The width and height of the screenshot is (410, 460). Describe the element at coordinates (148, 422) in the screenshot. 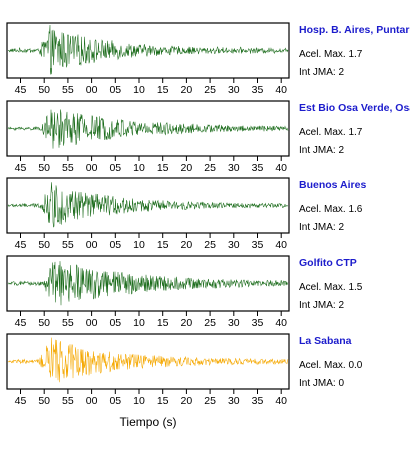

I see `x-axis-title: Tiempo (s)` at that location.